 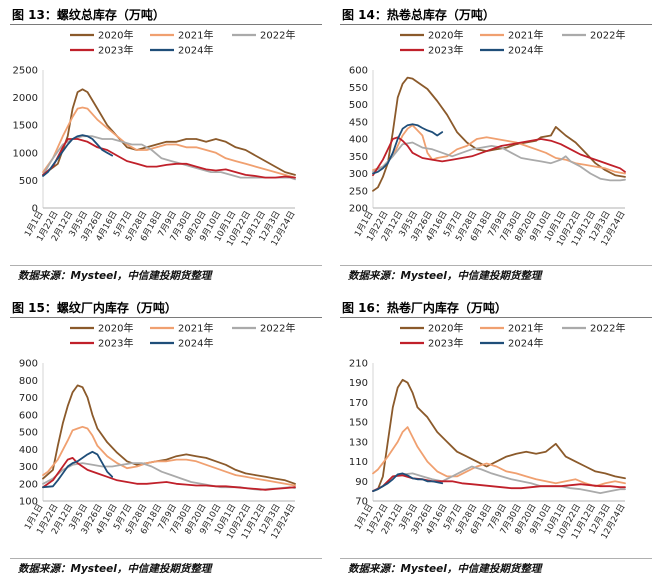 What do you see at coordinates (361, 502) in the screenshot?
I see `y-tick-label: 70` at bounding box center [361, 502].